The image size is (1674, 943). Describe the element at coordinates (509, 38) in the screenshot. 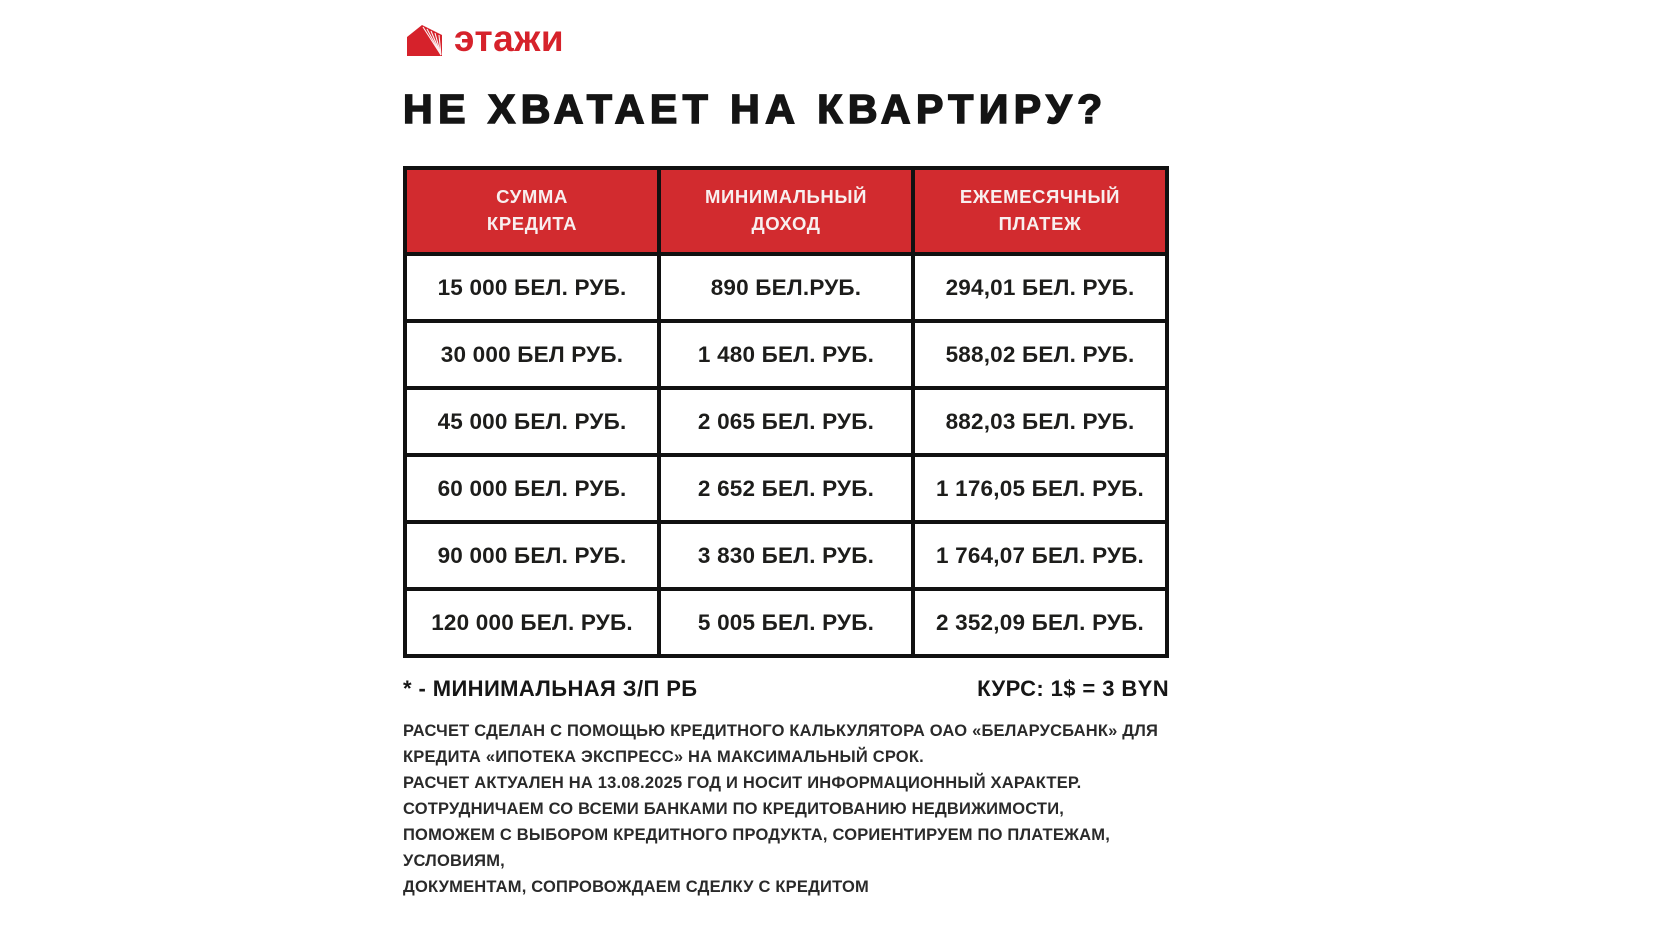

I see `brand-name: этажи` at that location.